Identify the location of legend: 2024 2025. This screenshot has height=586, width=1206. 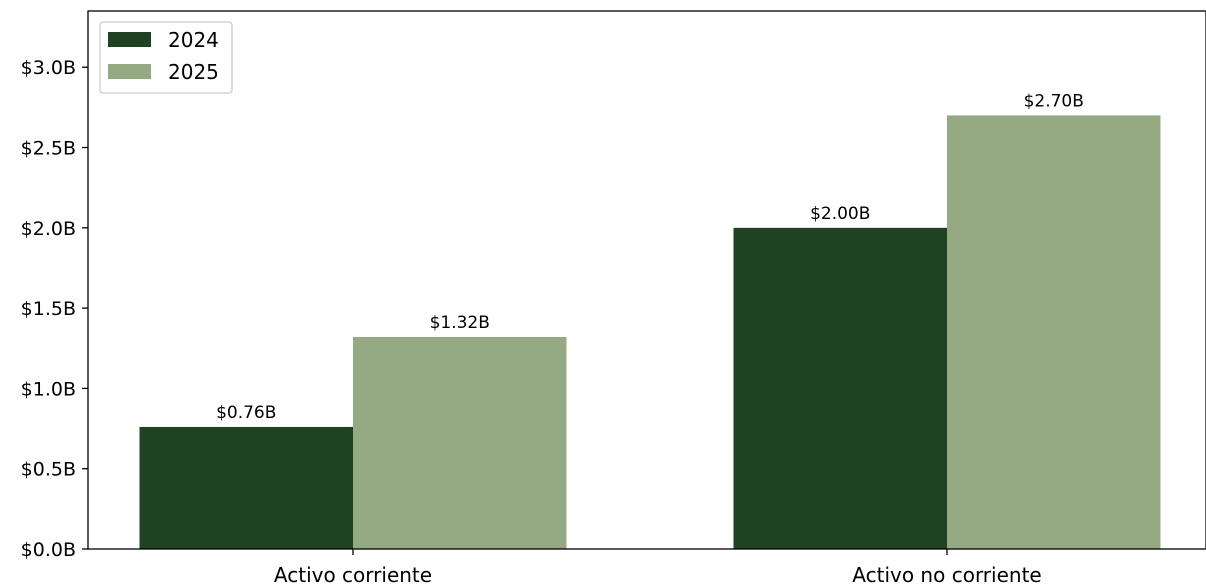
(166, 57).